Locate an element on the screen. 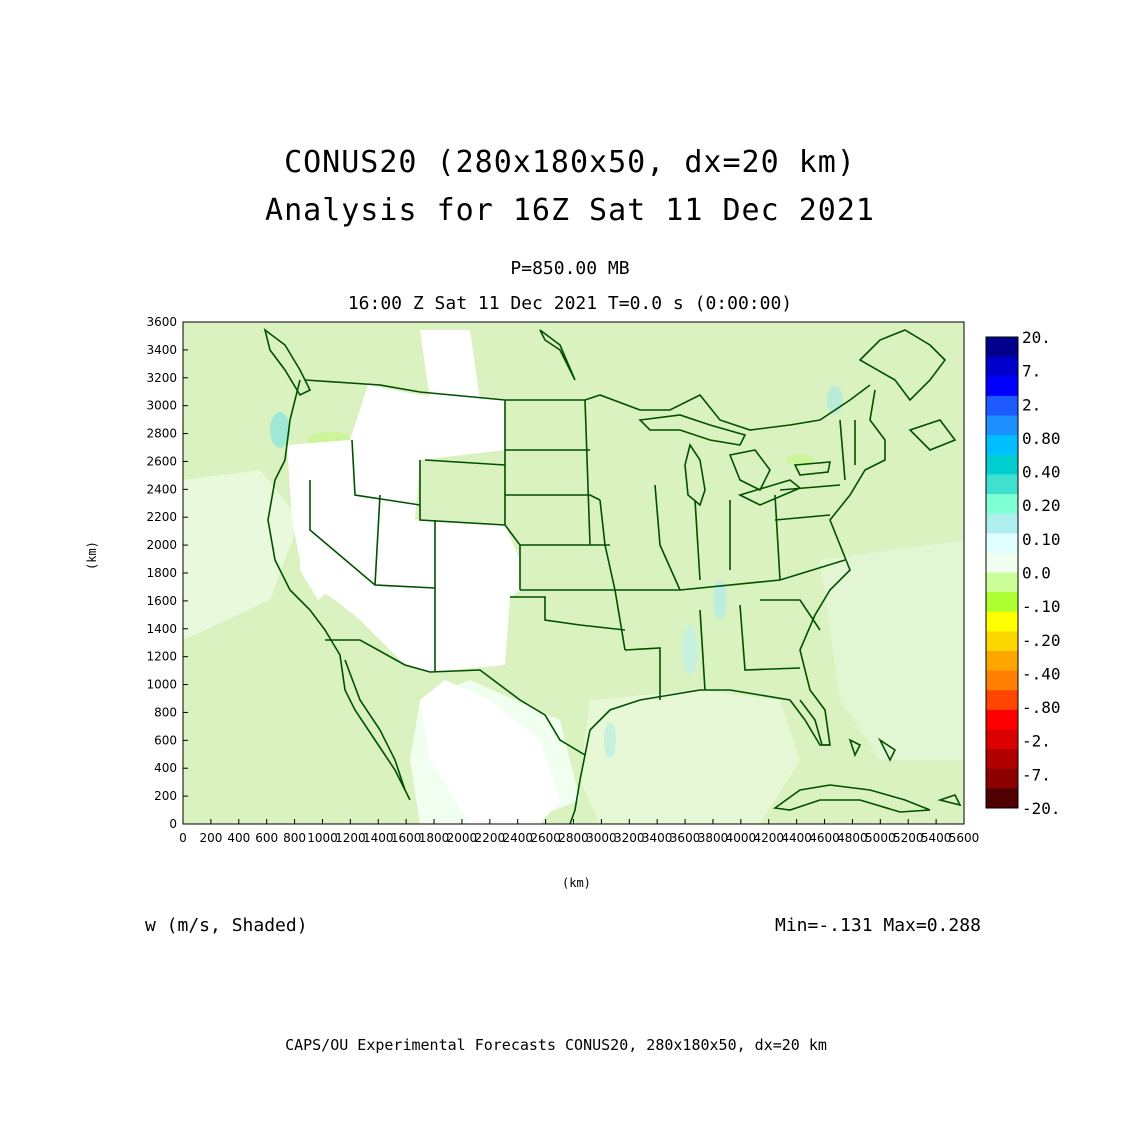 The image size is (1148, 1148). y-tick-label: 1800 is located at coordinates (161, 573).